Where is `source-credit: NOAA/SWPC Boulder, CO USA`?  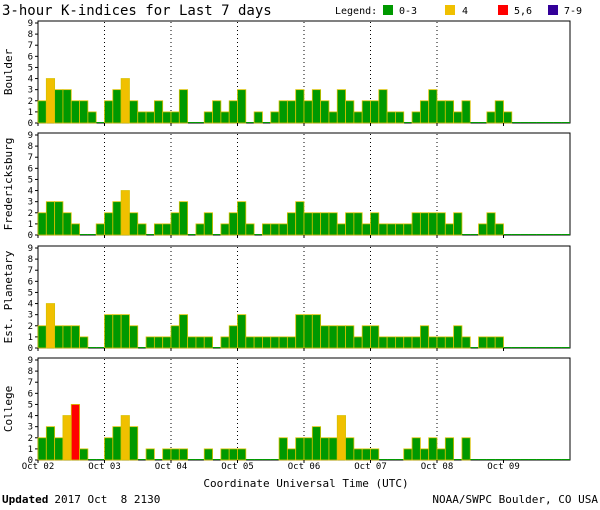
source-credit: NOAA/SWPC Boulder, CO USA is located at coordinates (515, 499).